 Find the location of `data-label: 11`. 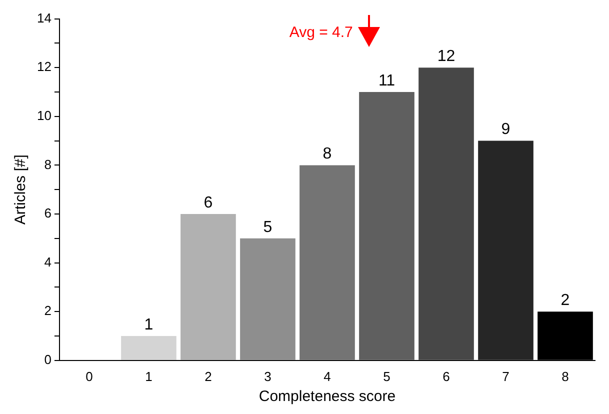

data-label: 11 is located at coordinates (387, 81).